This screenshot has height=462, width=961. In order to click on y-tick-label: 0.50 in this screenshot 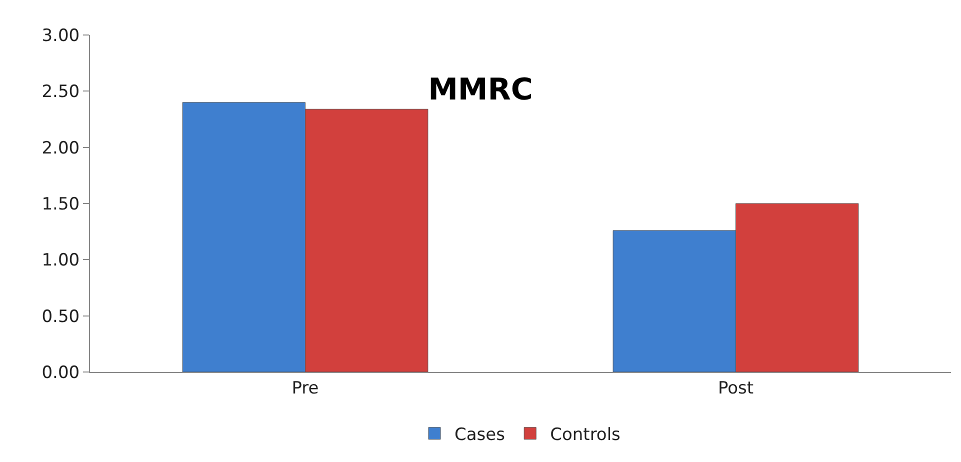, I will do `click(61, 316)`.